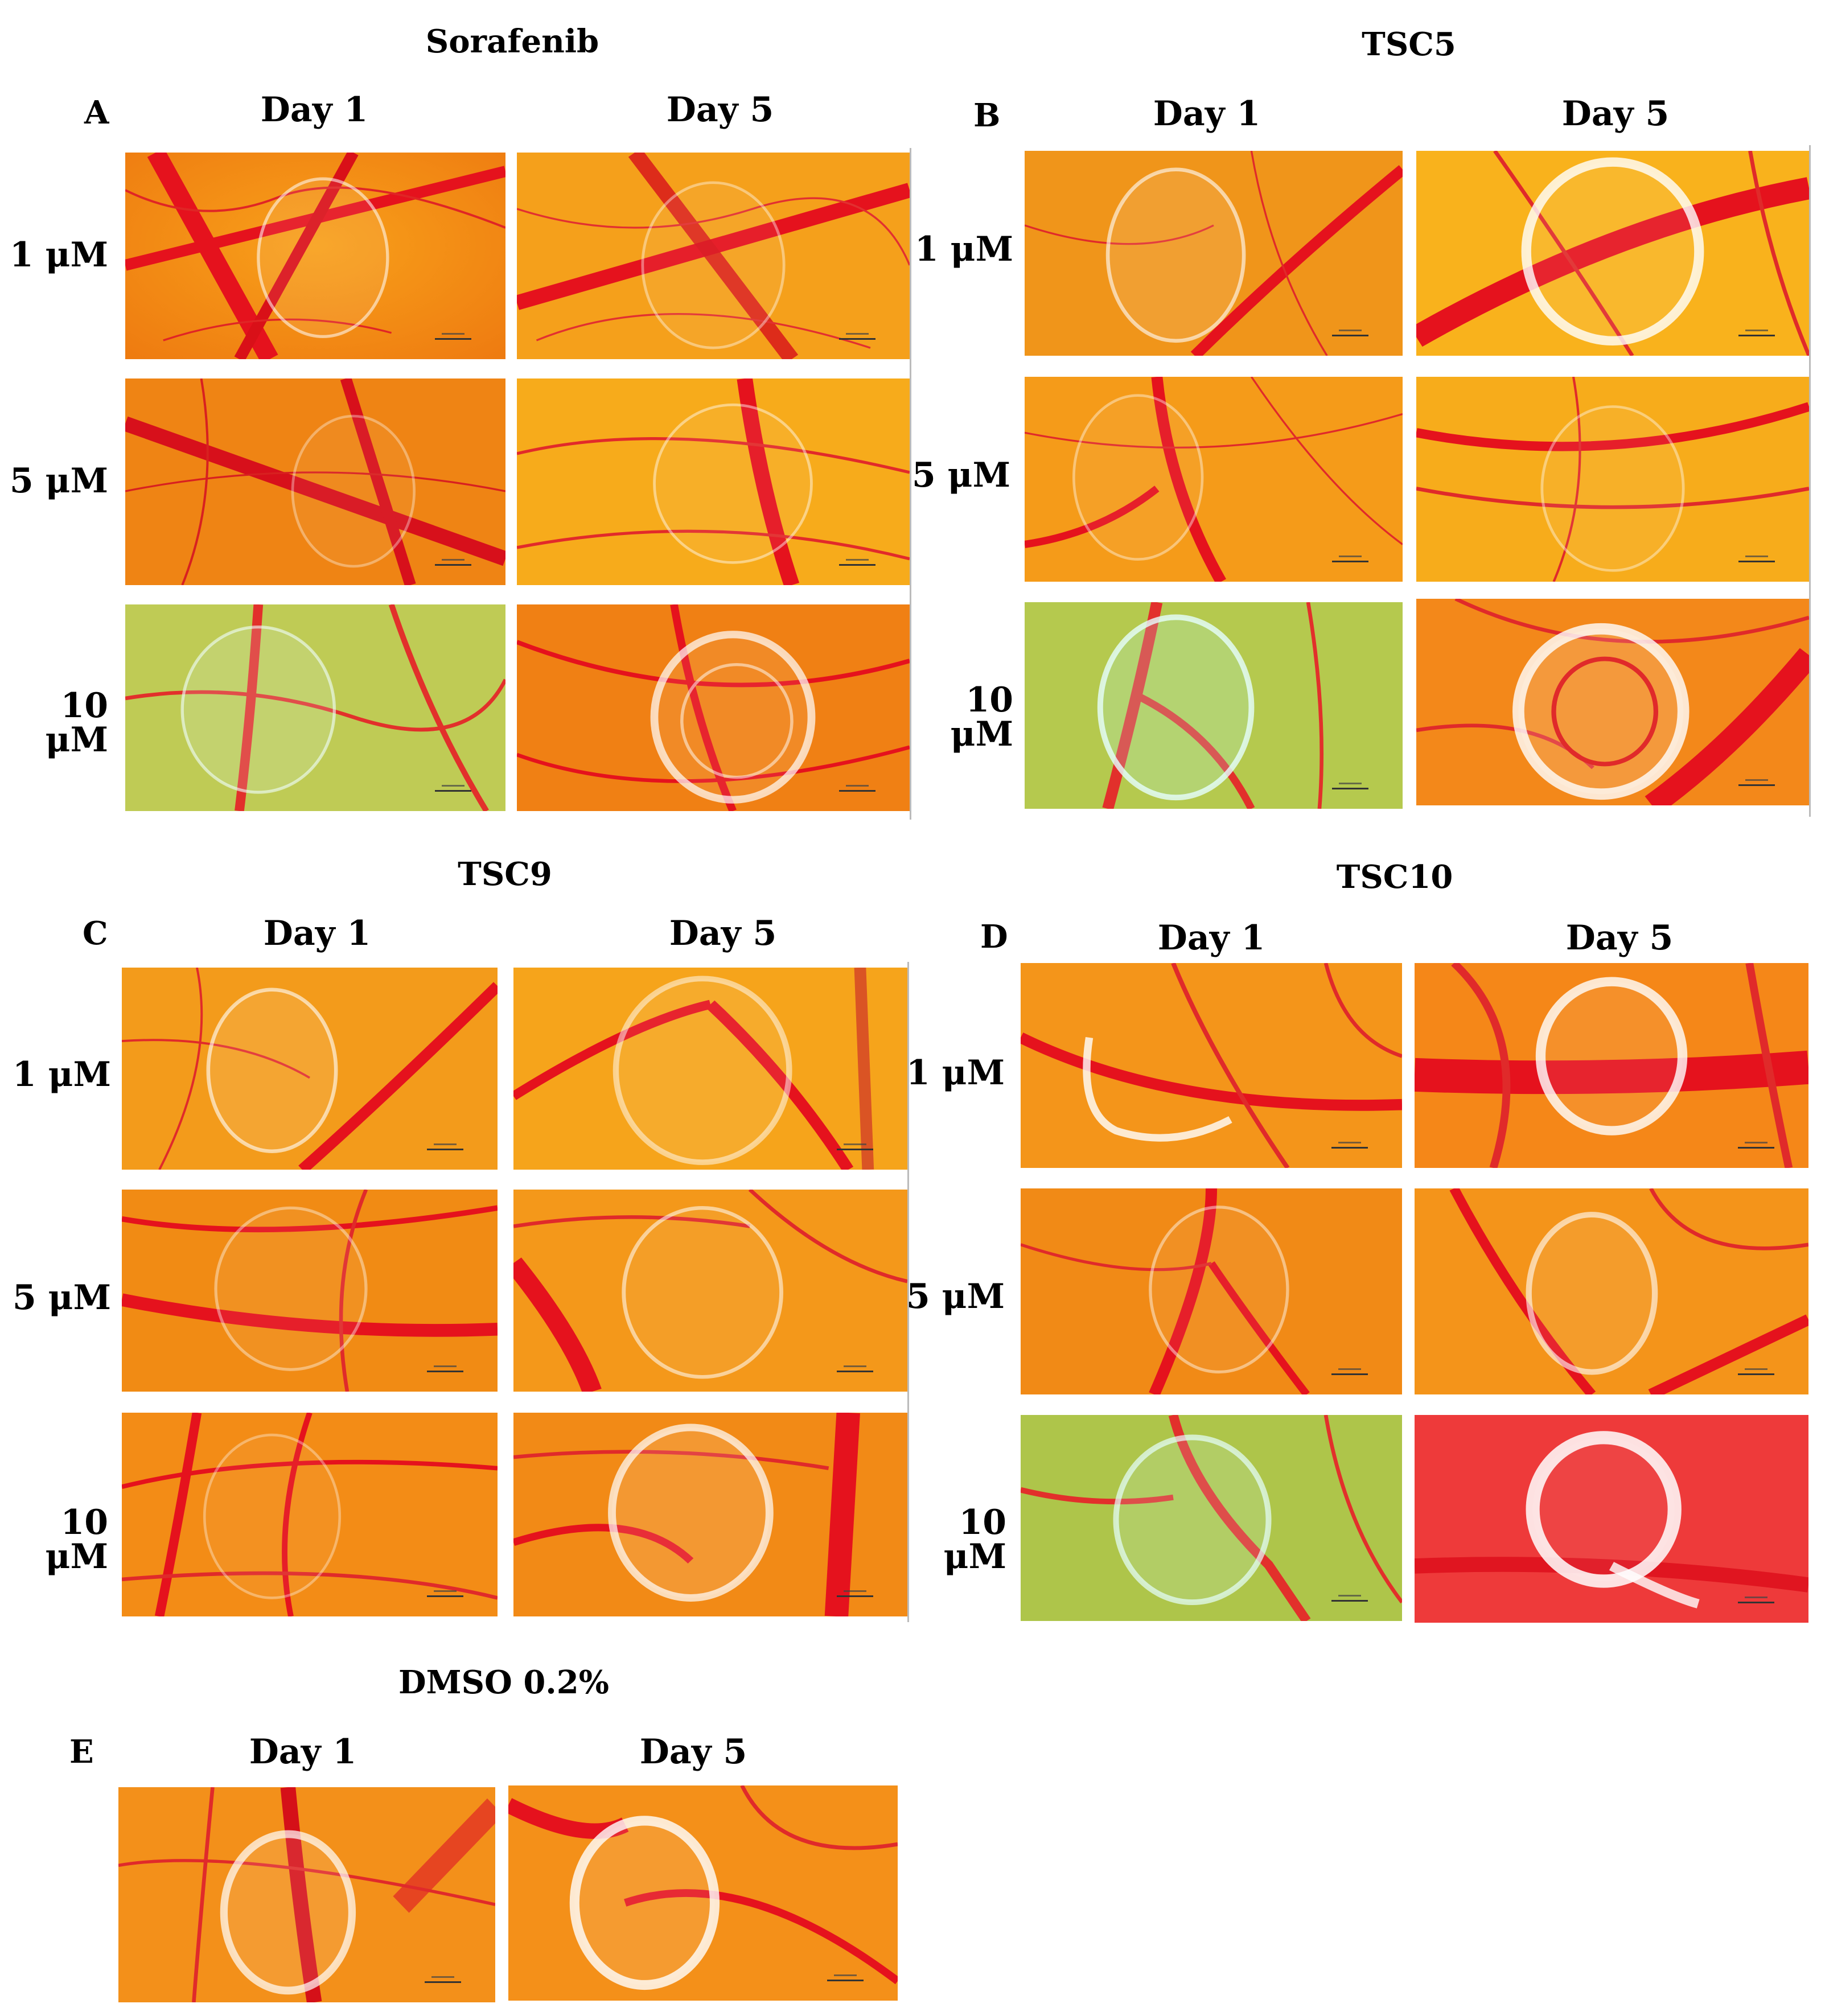 This screenshot has width=1821, height=2016. Describe the element at coordinates (315, 707) in the screenshot. I see `panel-a-day1-10um-photo` at that location.